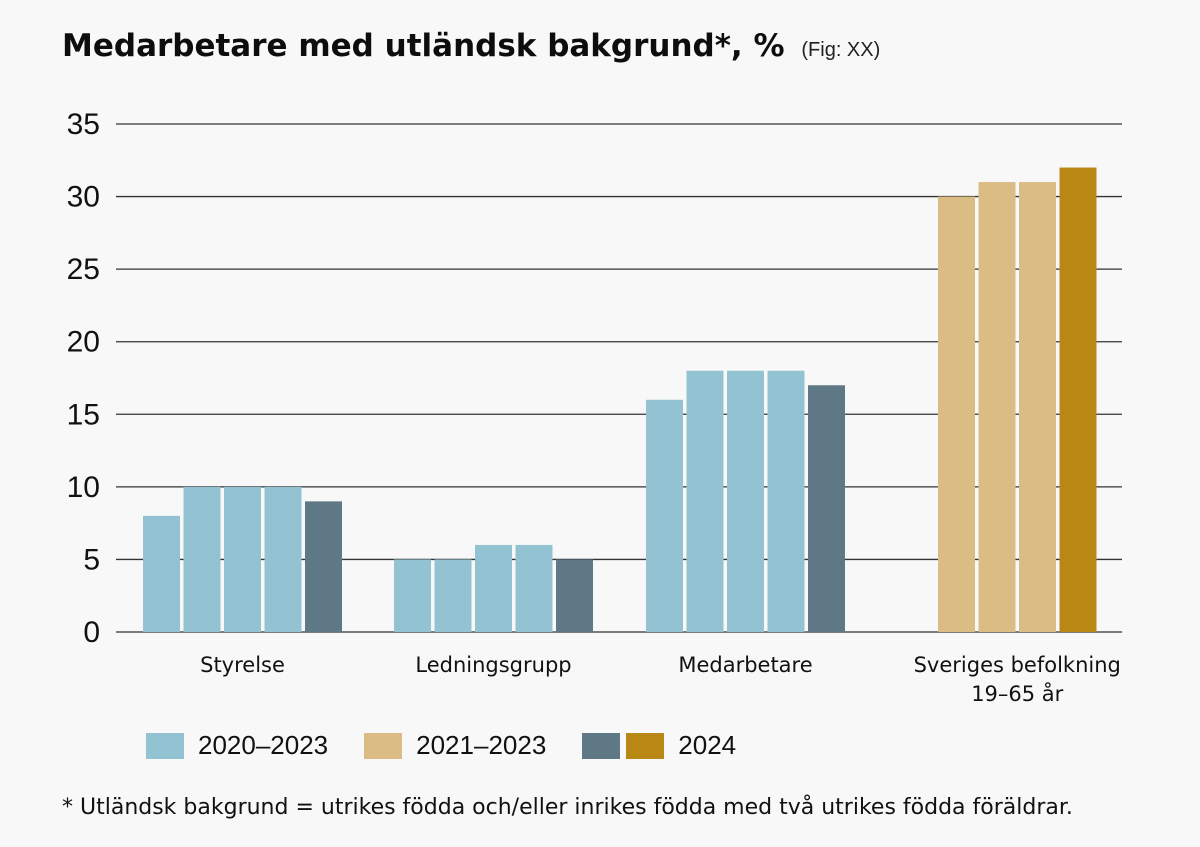 The height and width of the screenshot is (847, 1200). Describe the element at coordinates (423, 46) in the screenshot. I see `chart-title-text: Medarbetare med utländsk bakgrund*, %` at that location.